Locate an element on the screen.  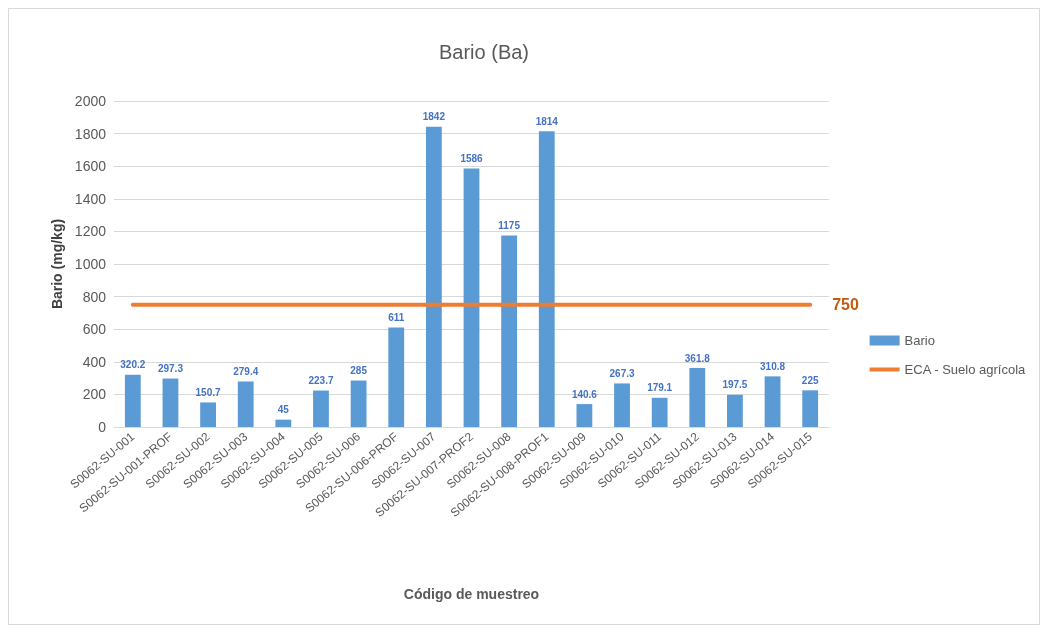
y-tick-label: 1800 is located at coordinates (90, 133).